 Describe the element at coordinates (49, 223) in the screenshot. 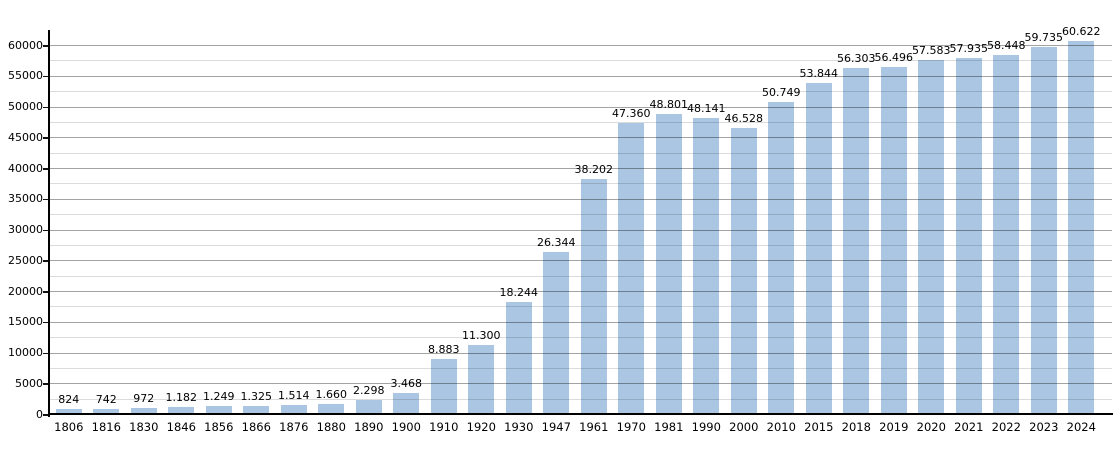

I see `y-axis-line` at that location.